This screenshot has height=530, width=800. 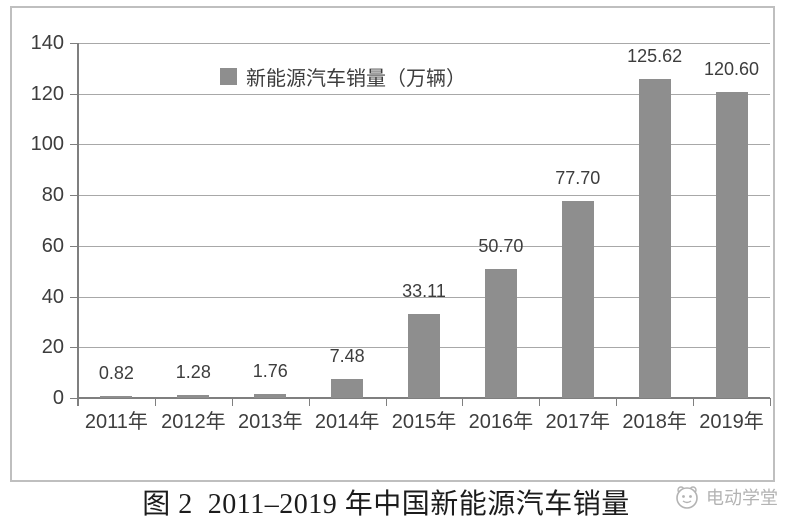 What do you see at coordinates (116, 422) in the screenshot?
I see `x-axis-tick-label: 2011年` at bounding box center [116, 422].